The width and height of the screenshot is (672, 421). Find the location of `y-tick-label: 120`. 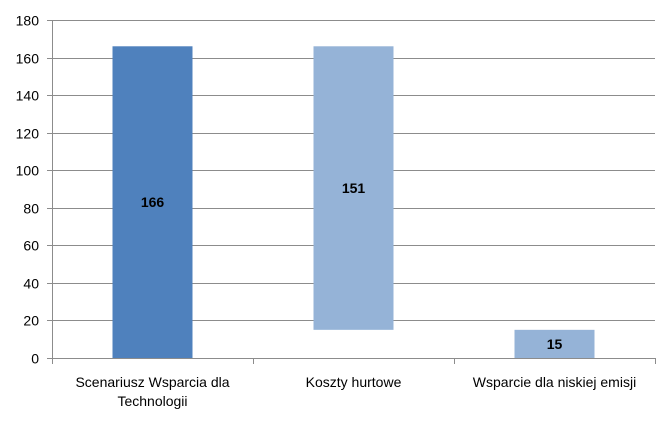

y-tick-label: 120 is located at coordinates (28, 134).